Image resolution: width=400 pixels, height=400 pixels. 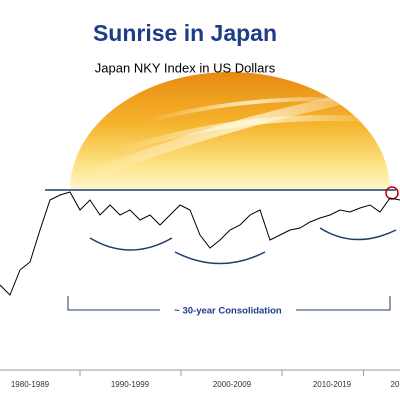 I want to click on chart-subtitle: Japan NKY Index in US Dollars, so click(x=185, y=67).